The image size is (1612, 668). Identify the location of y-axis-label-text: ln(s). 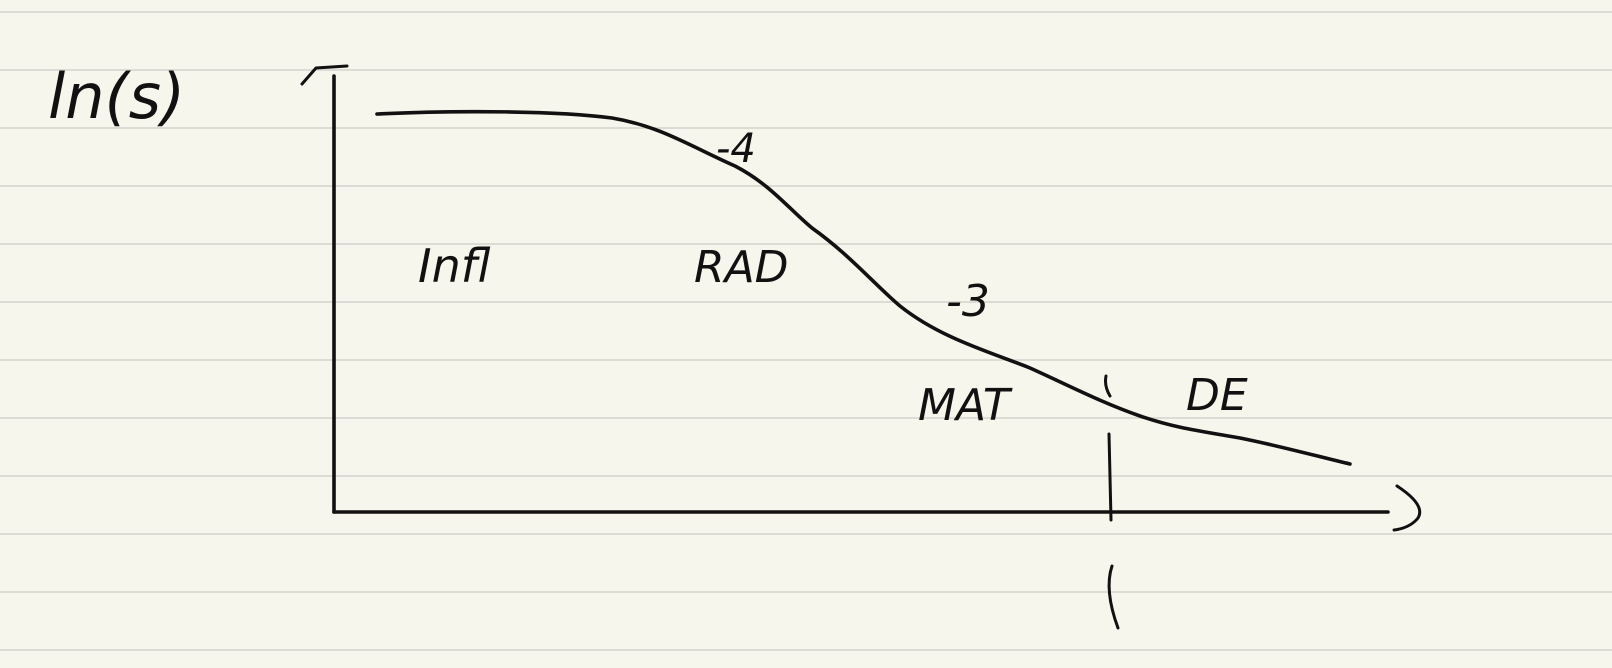
(116, 96).